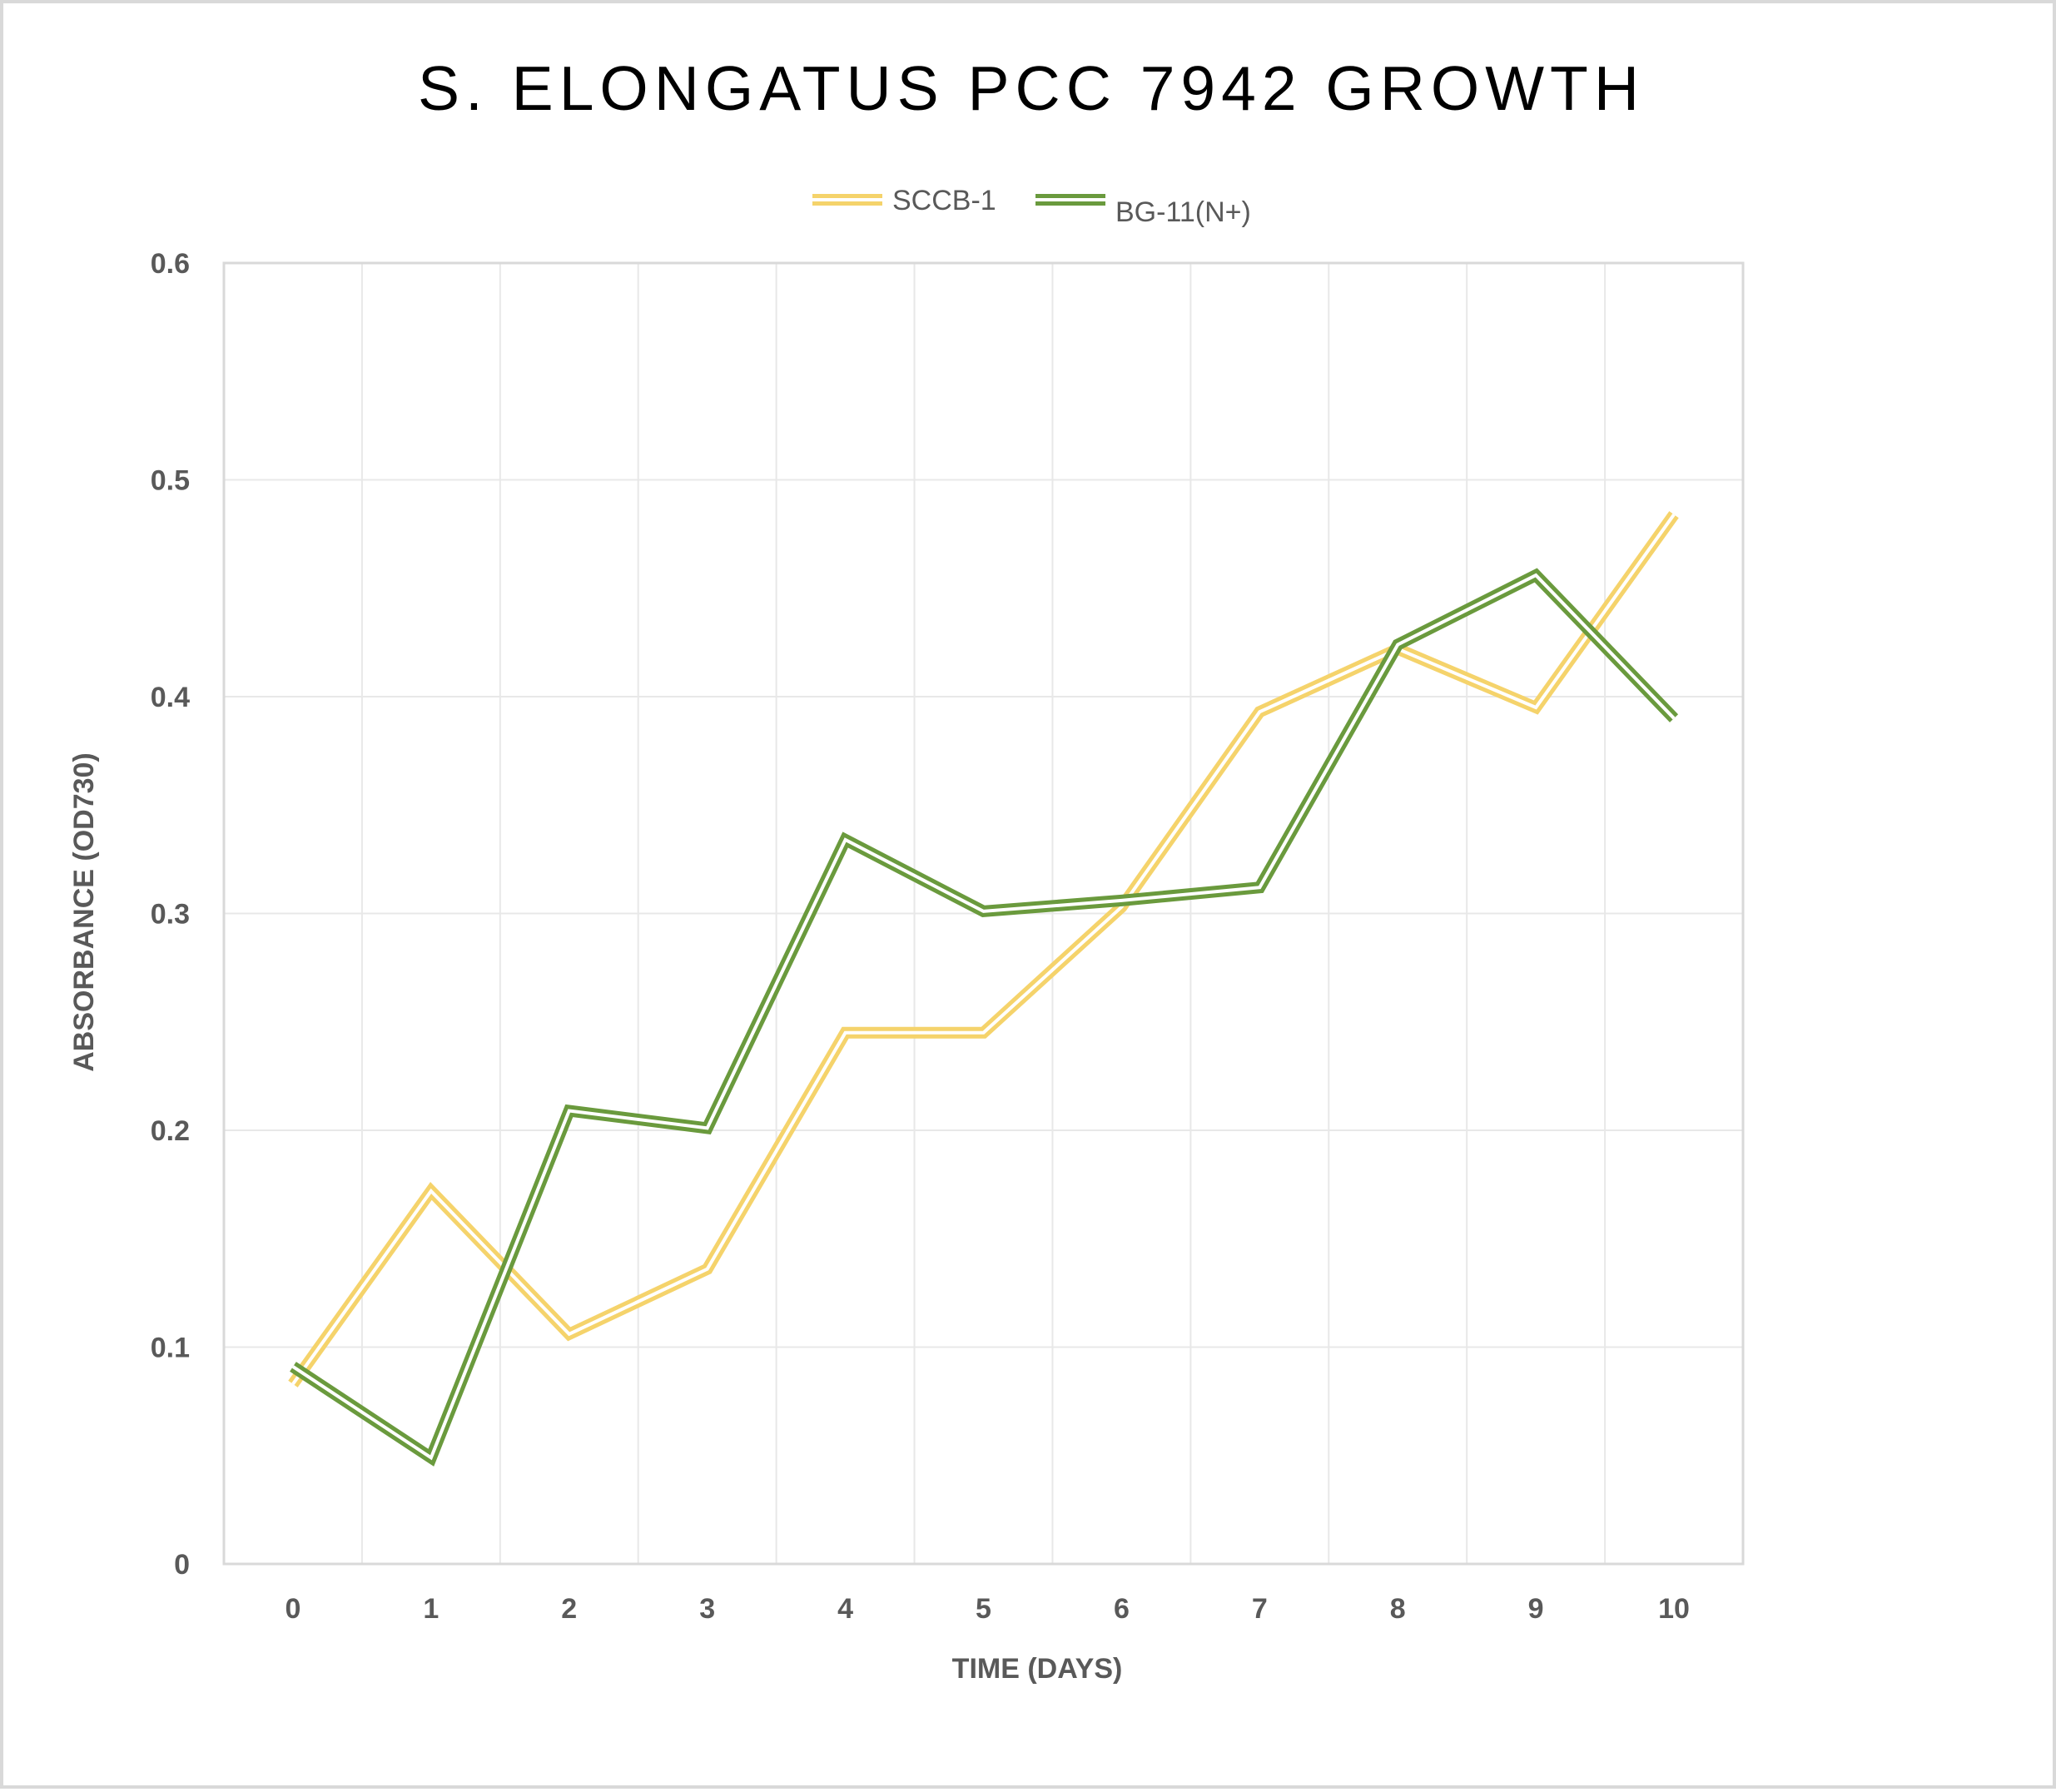  What do you see at coordinates (569, 1609) in the screenshot?
I see `x-tick-label: 2` at bounding box center [569, 1609].